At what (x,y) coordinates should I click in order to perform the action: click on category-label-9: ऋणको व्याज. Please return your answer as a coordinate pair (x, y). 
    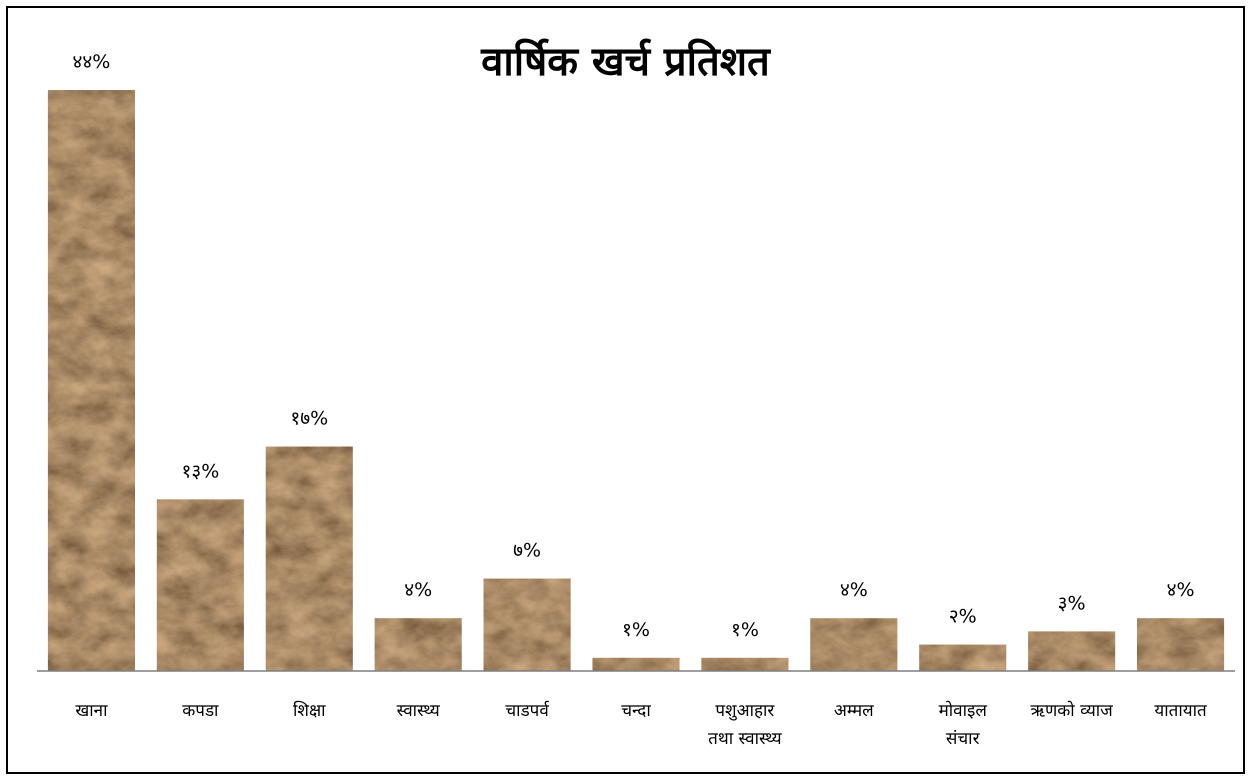
    Looking at the image, I should click on (1071, 710).